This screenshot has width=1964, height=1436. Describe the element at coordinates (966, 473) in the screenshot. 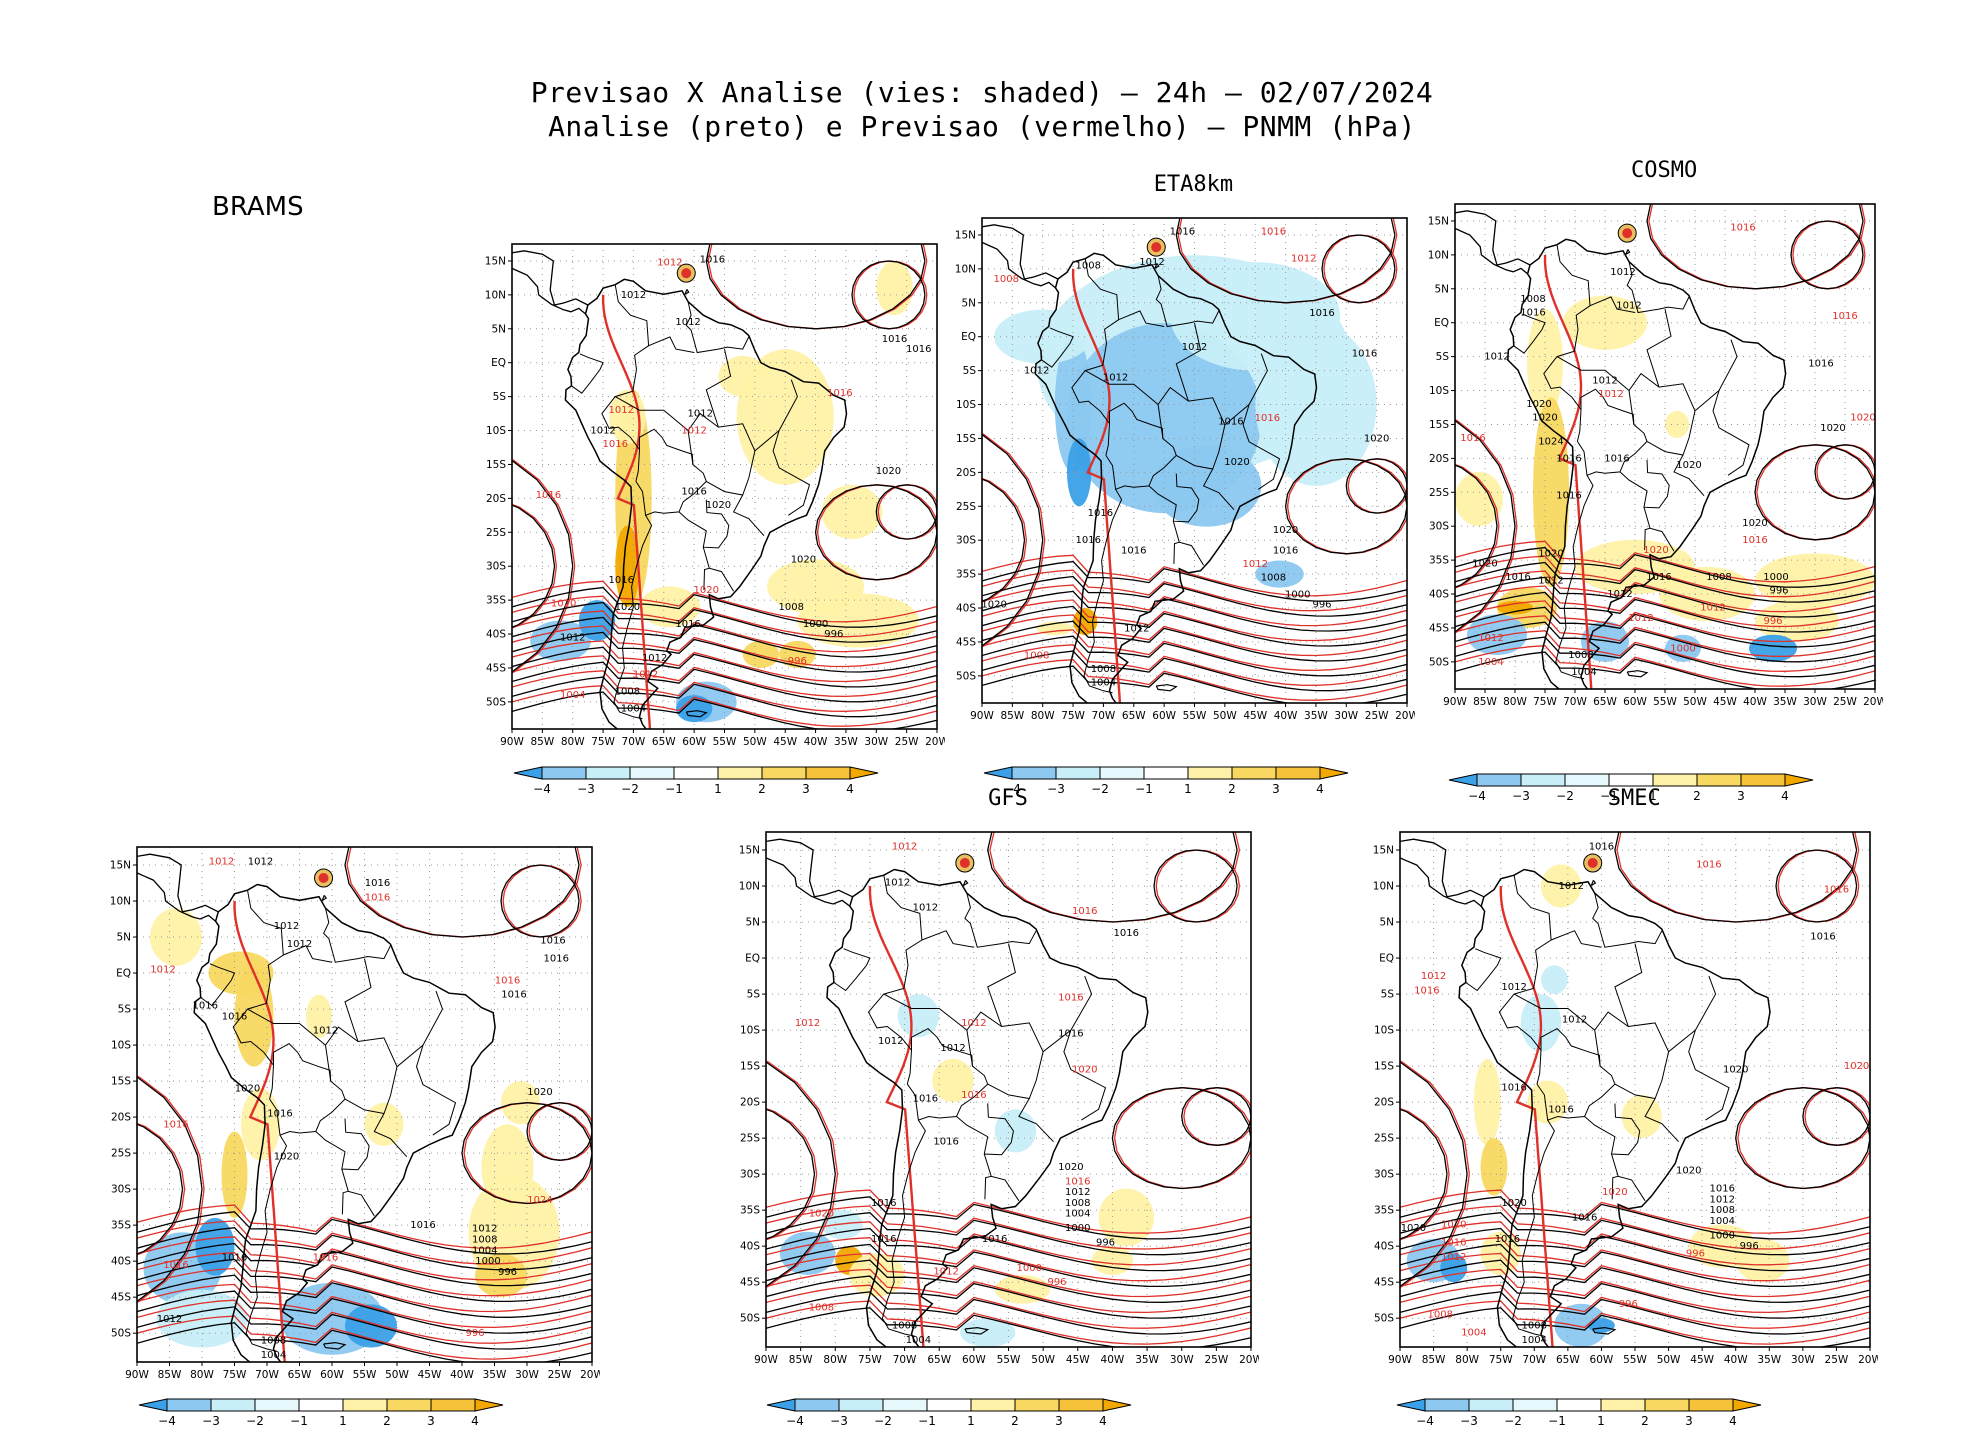

I see `lat-tick-label: 20S` at that location.